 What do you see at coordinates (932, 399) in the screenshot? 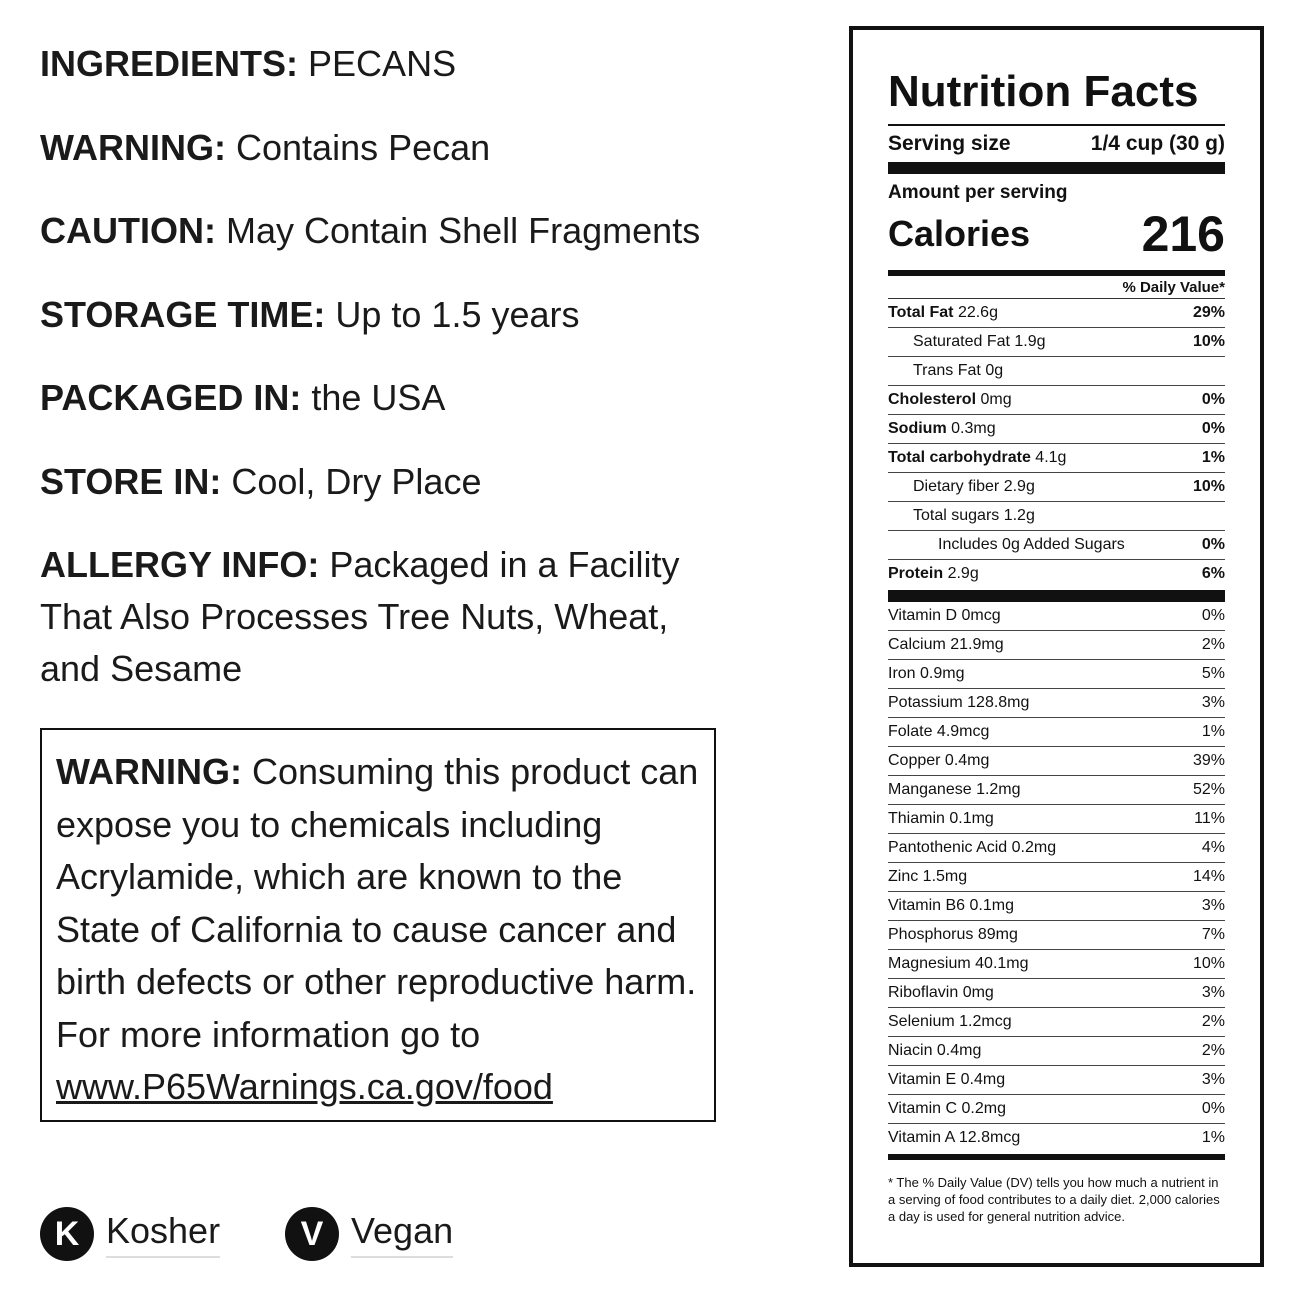
I see `nutrient-name: Cholesterol` at bounding box center [932, 399].